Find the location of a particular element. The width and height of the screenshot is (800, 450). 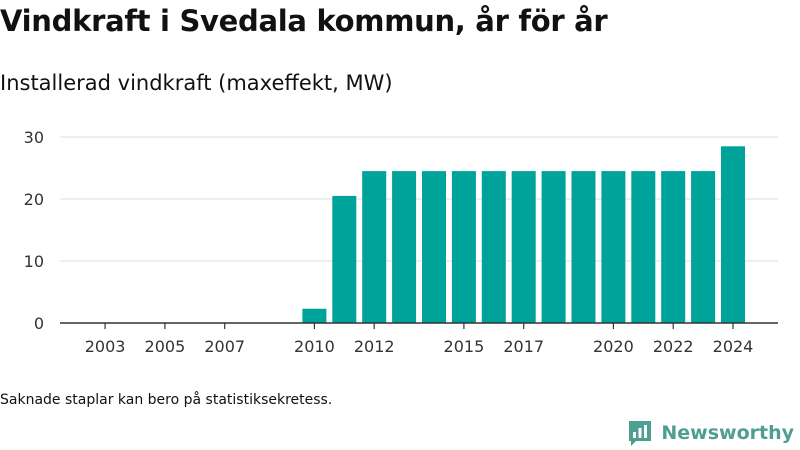

chart-title: Vindkraft i Svedala kommun, år för år is located at coordinates (304, 21).